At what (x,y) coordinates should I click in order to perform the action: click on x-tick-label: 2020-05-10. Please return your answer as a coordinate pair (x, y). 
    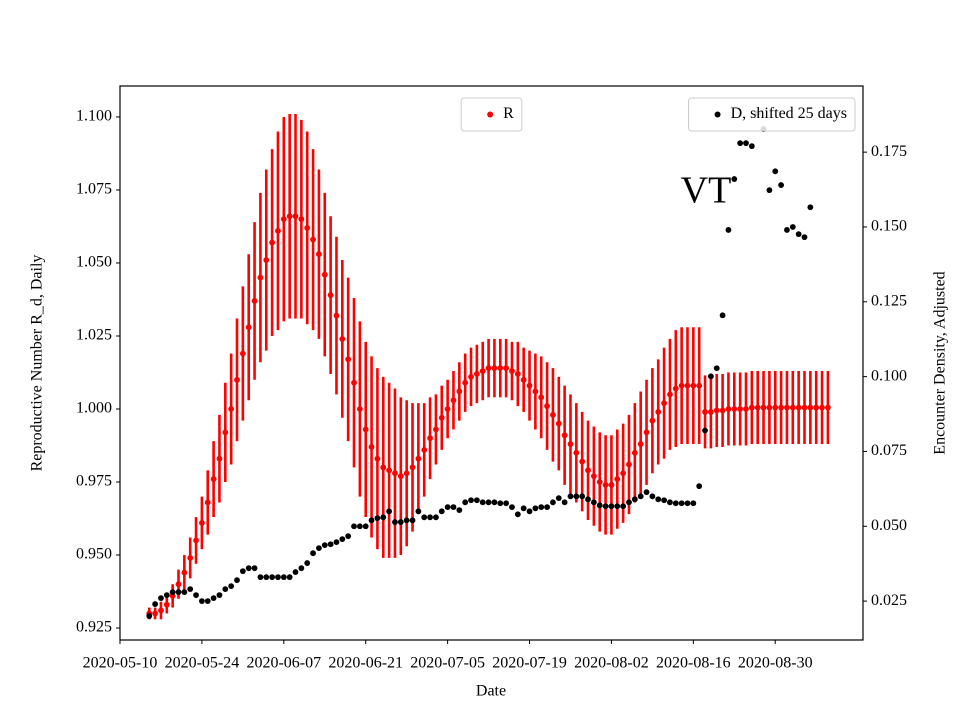
    Looking at the image, I should click on (120, 663).